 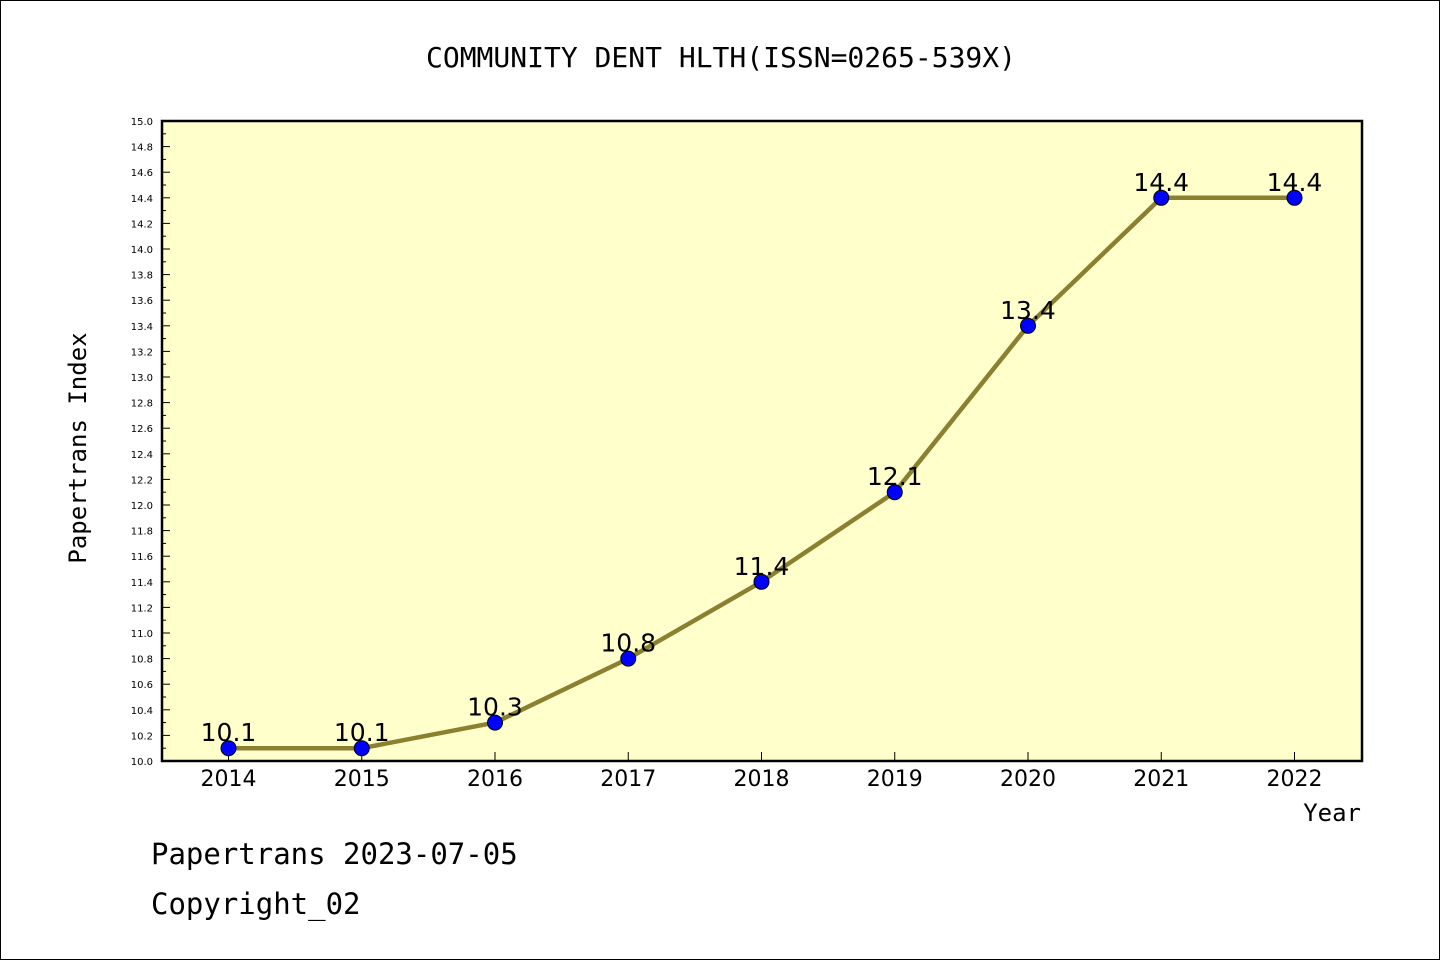 What do you see at coordinates (142, 250) in the screenshot?
I see `y-tick-label: 14.0` at bounding box center [142, 250].